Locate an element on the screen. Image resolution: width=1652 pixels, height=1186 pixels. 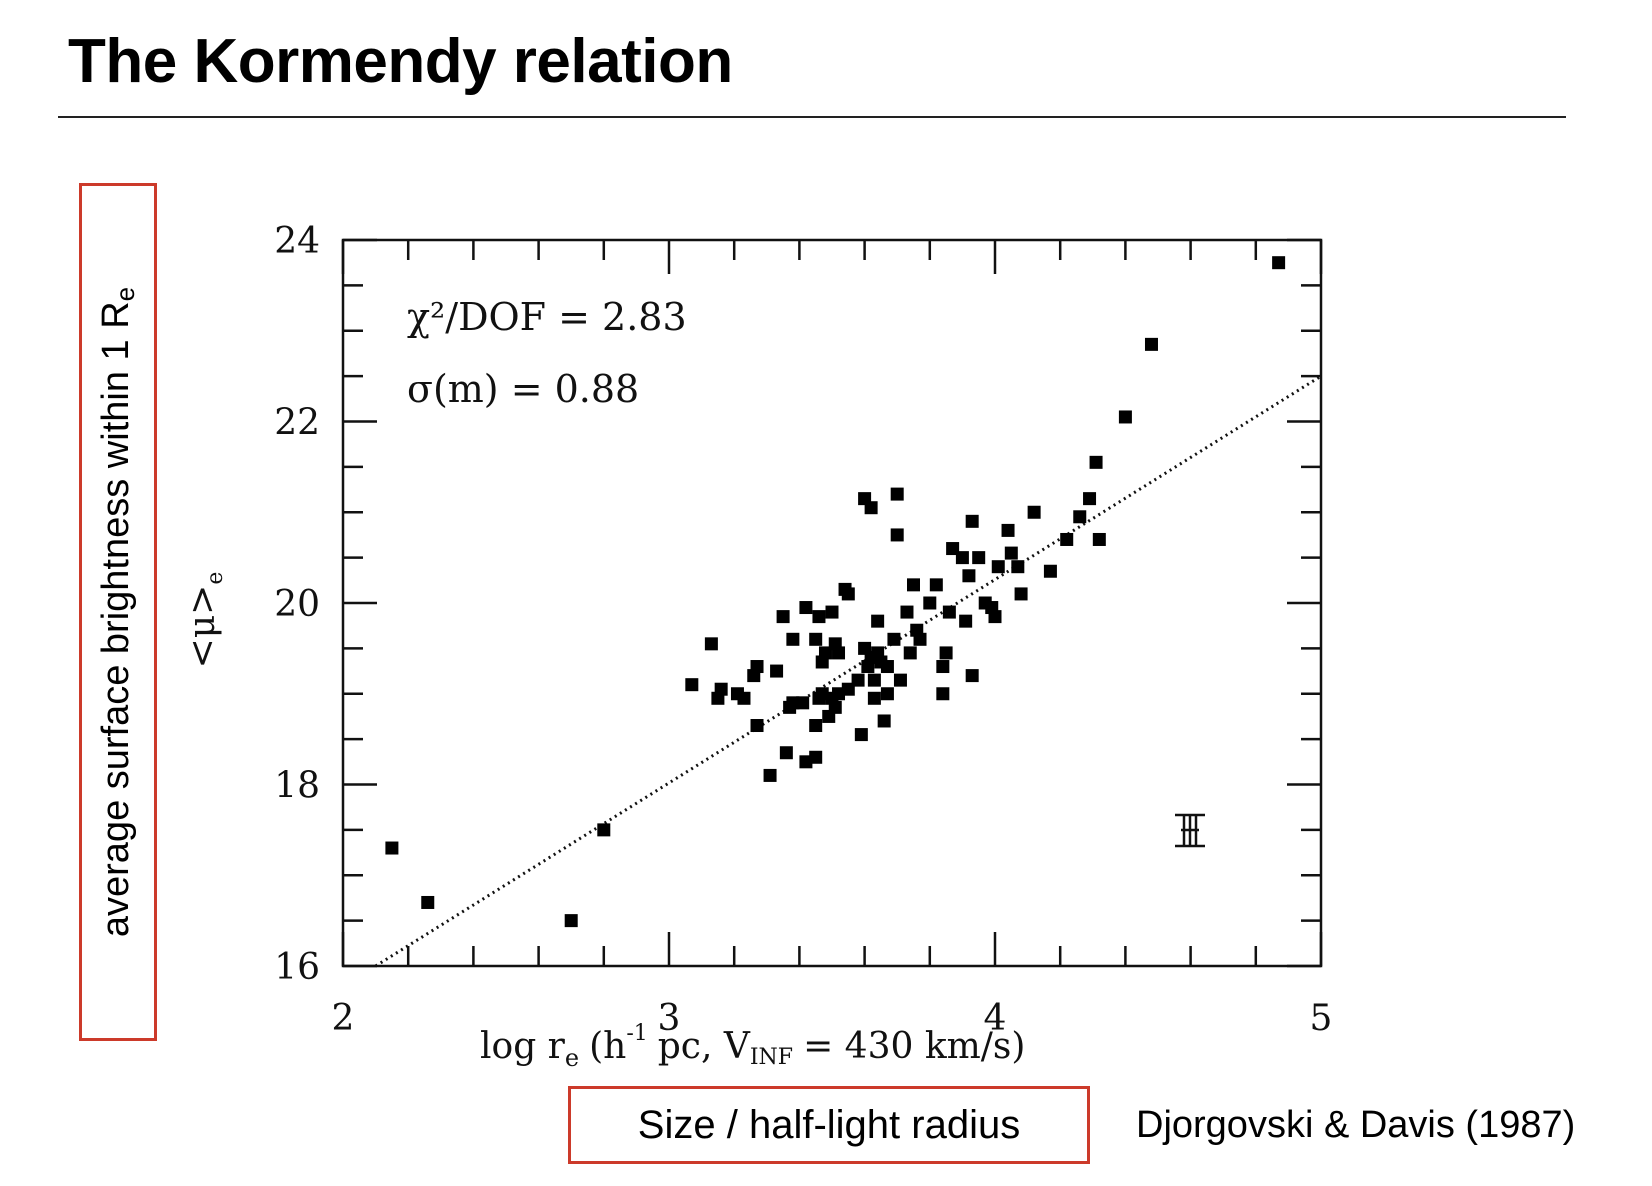
y-axis-explanation-box: average surface brightness within 1 Re is located at coordinates (118, 612).